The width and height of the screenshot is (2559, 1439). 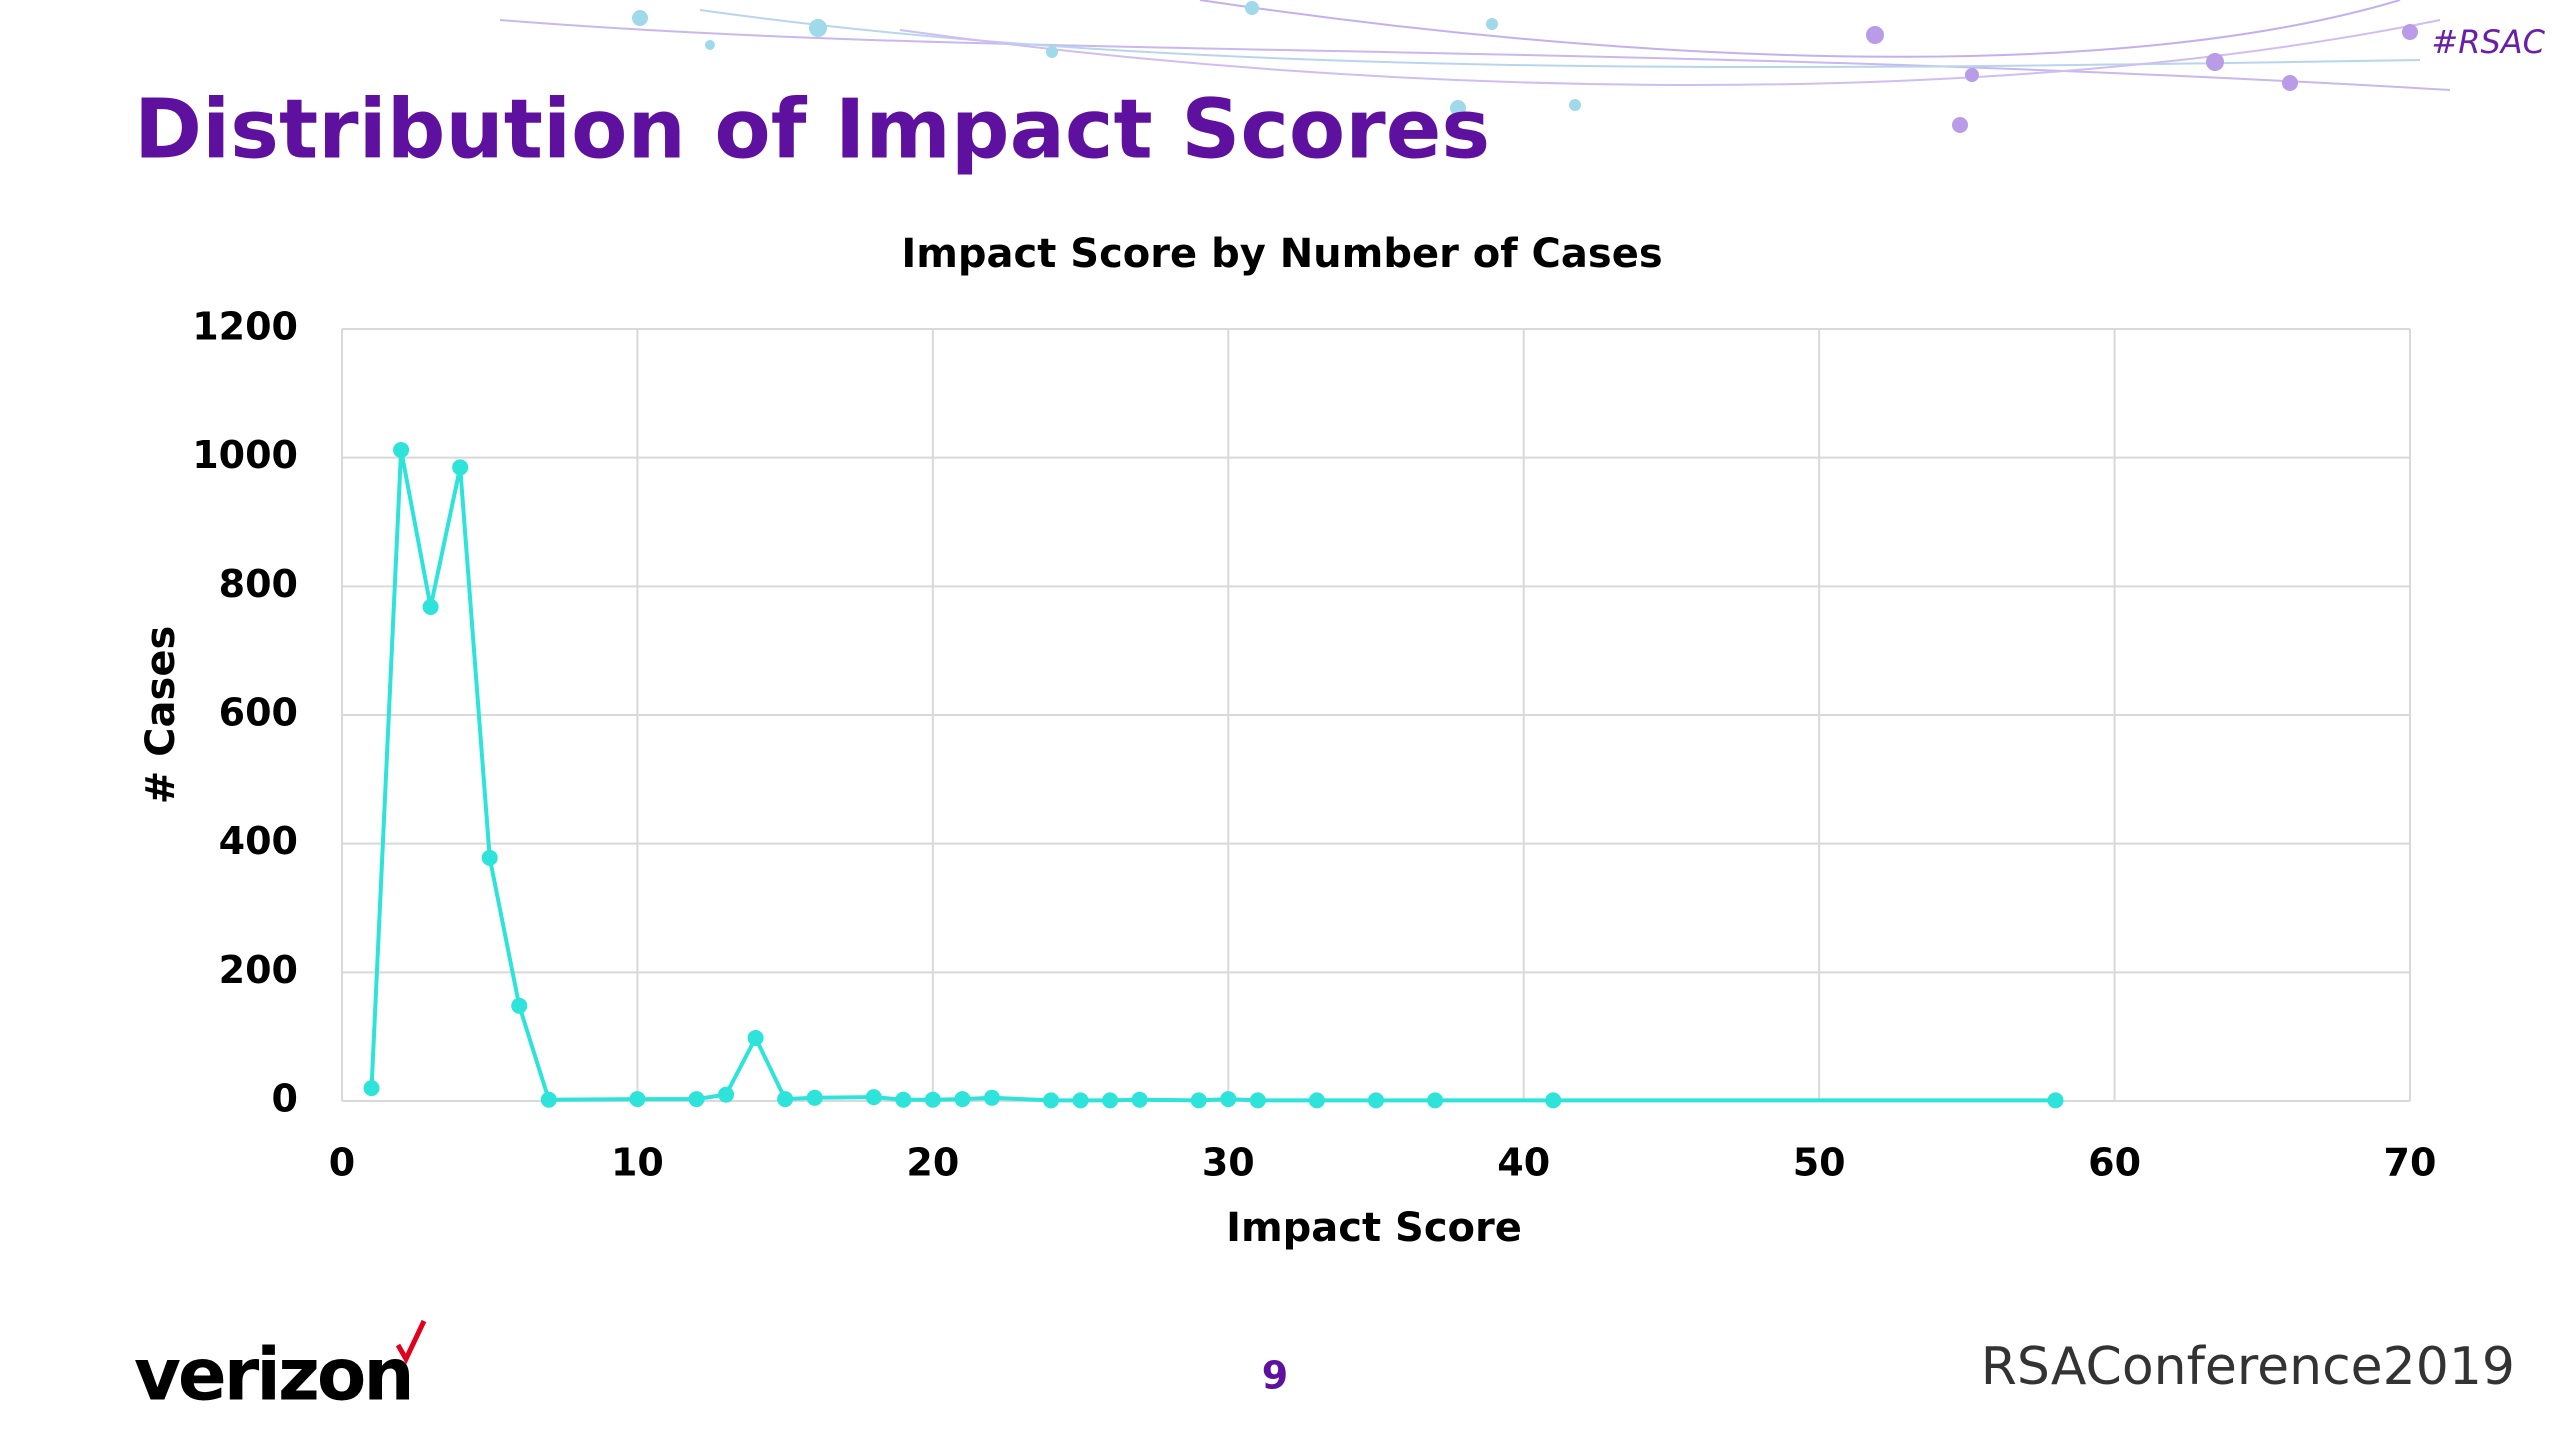 I want to click on y-tick-label: 400, so click(x=258, y=841).